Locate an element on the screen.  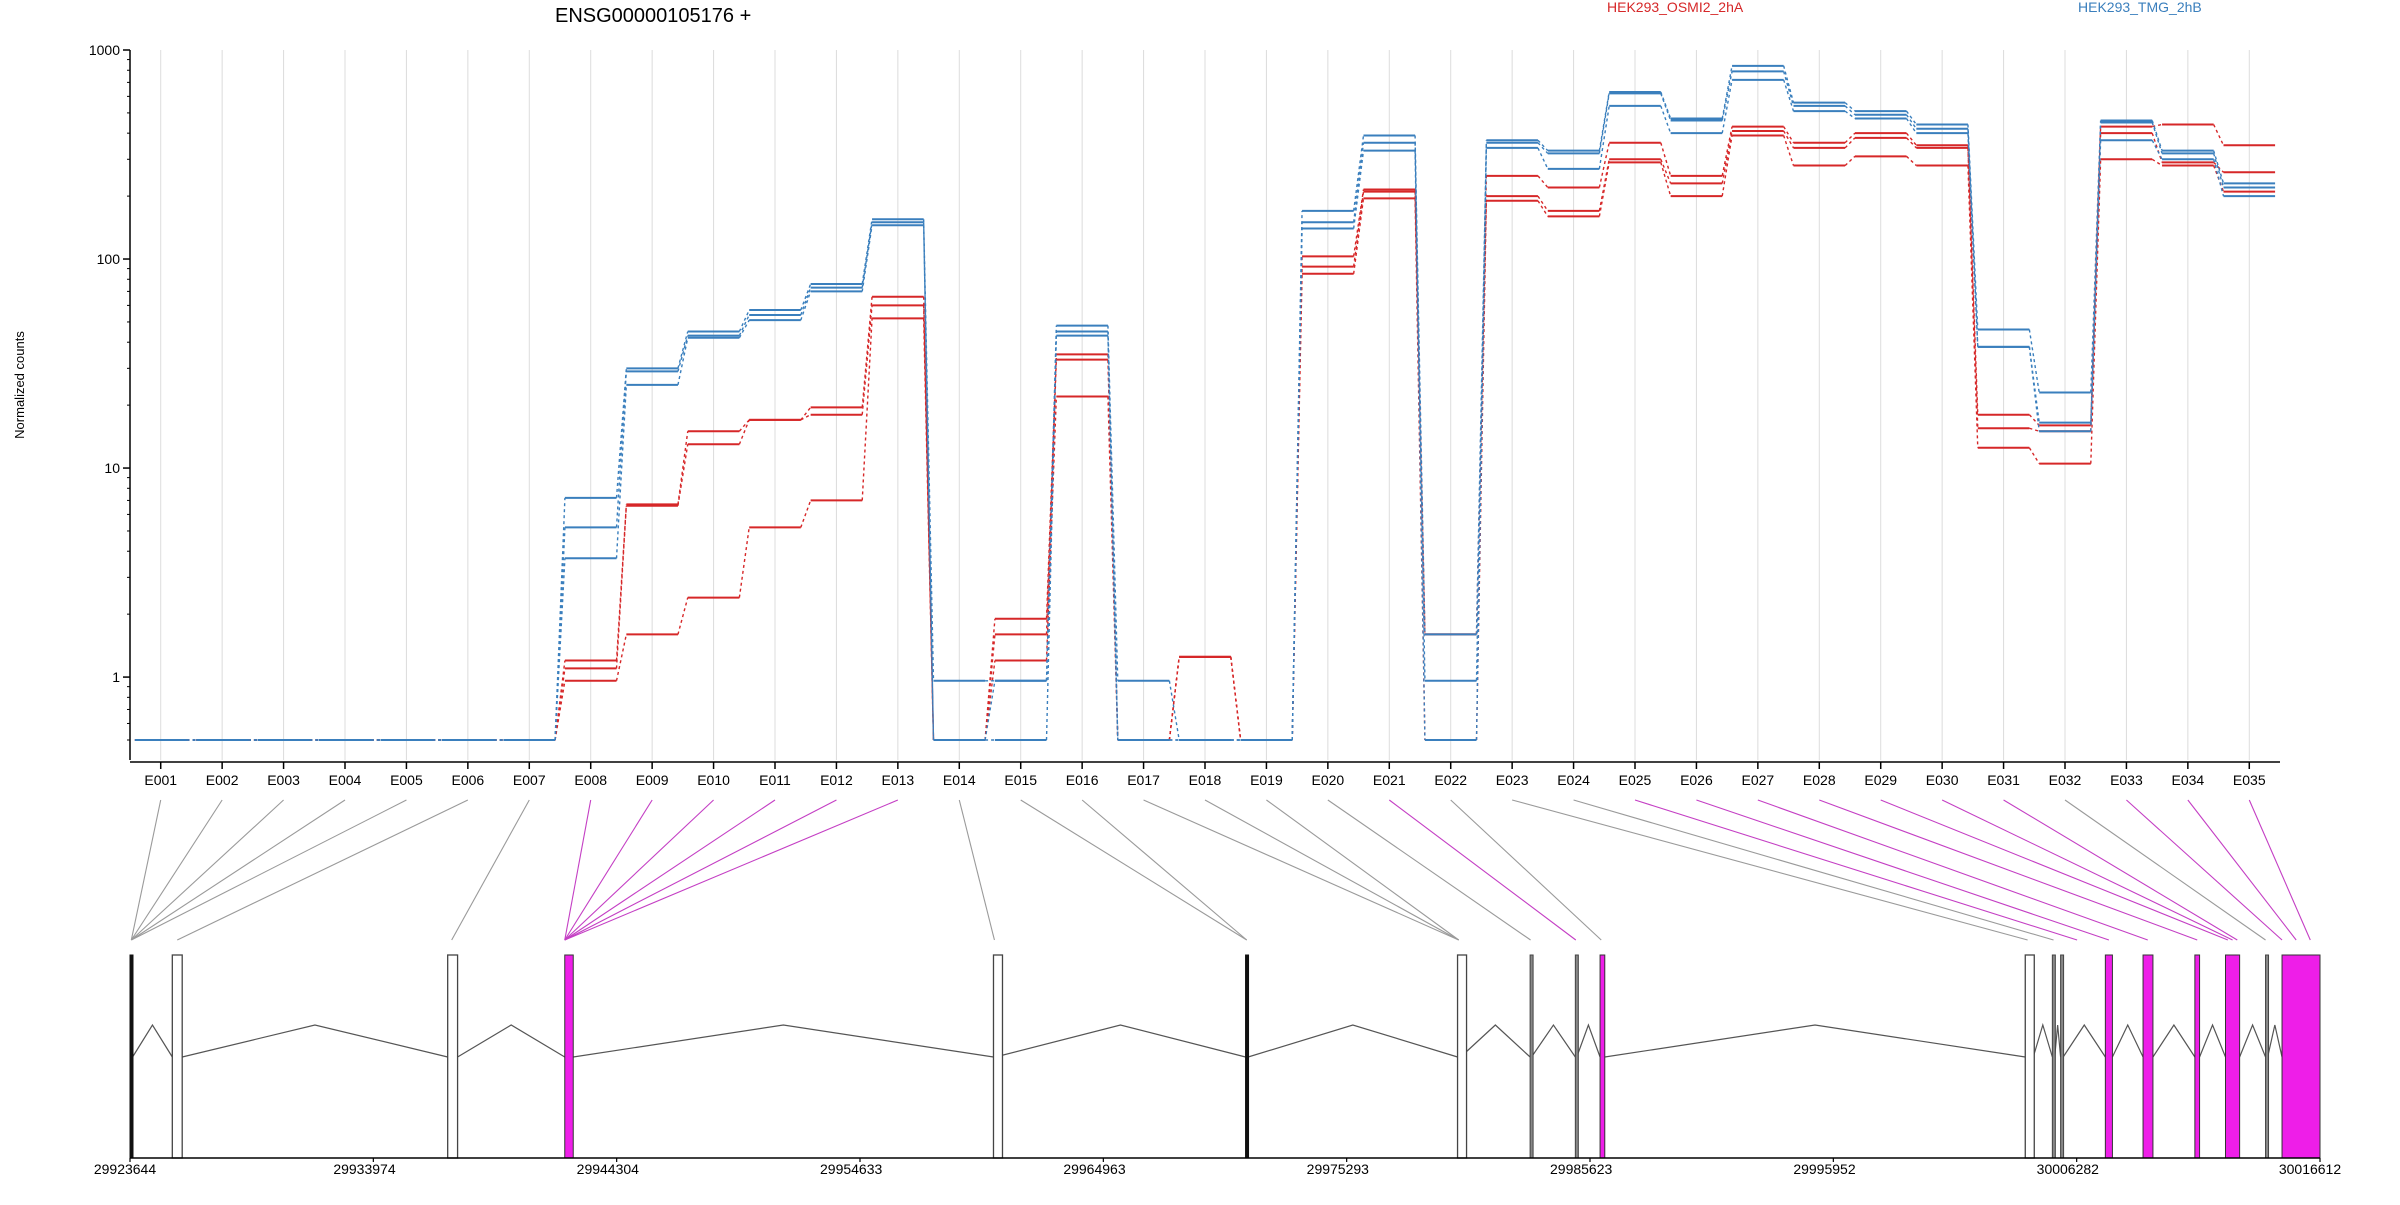
legend-osmi2-label: HEK293_OSMI2_2hA is located at coordinates (1675, 7).